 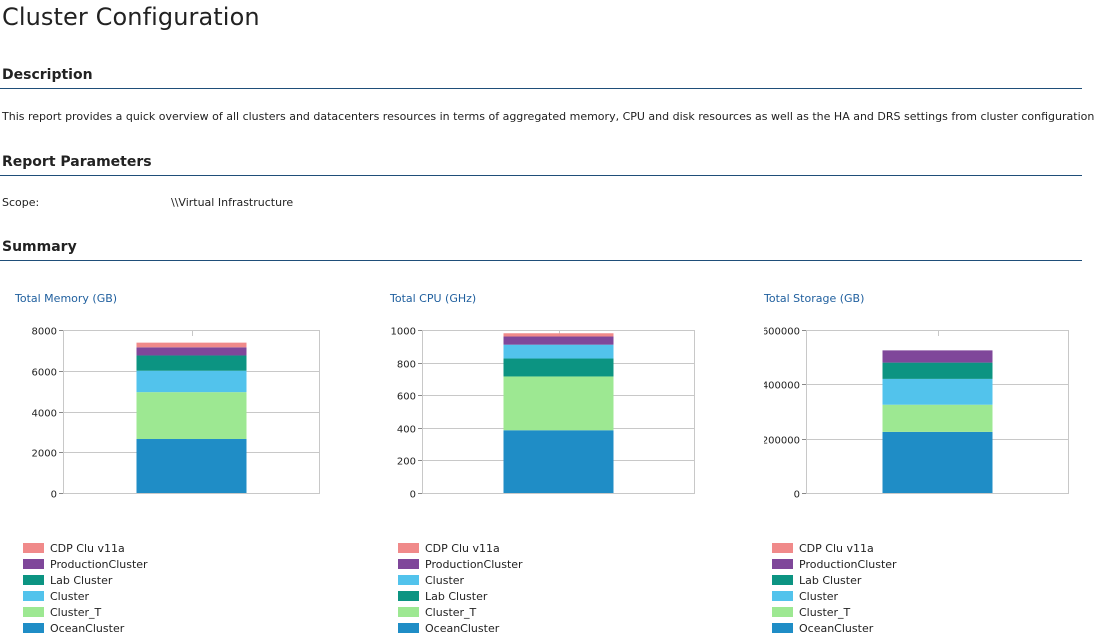 I want to click on y-tick-label: 600000, so click(x=782, y=332).